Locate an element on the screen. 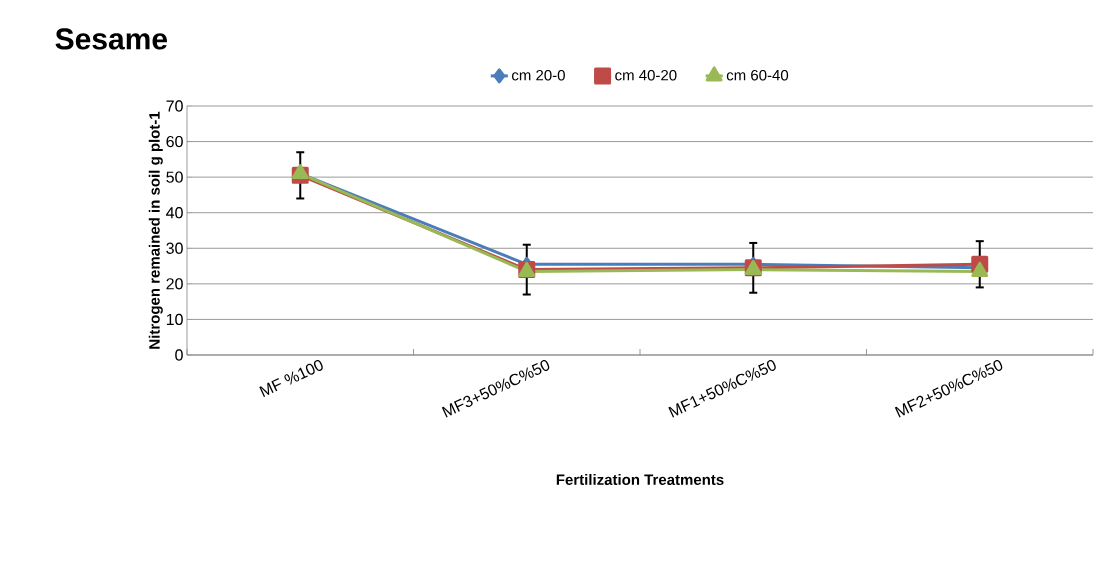 The height and width of the screenshot is (583, 1120). y-tick-label: 50 is located at coordinates (174, 177).